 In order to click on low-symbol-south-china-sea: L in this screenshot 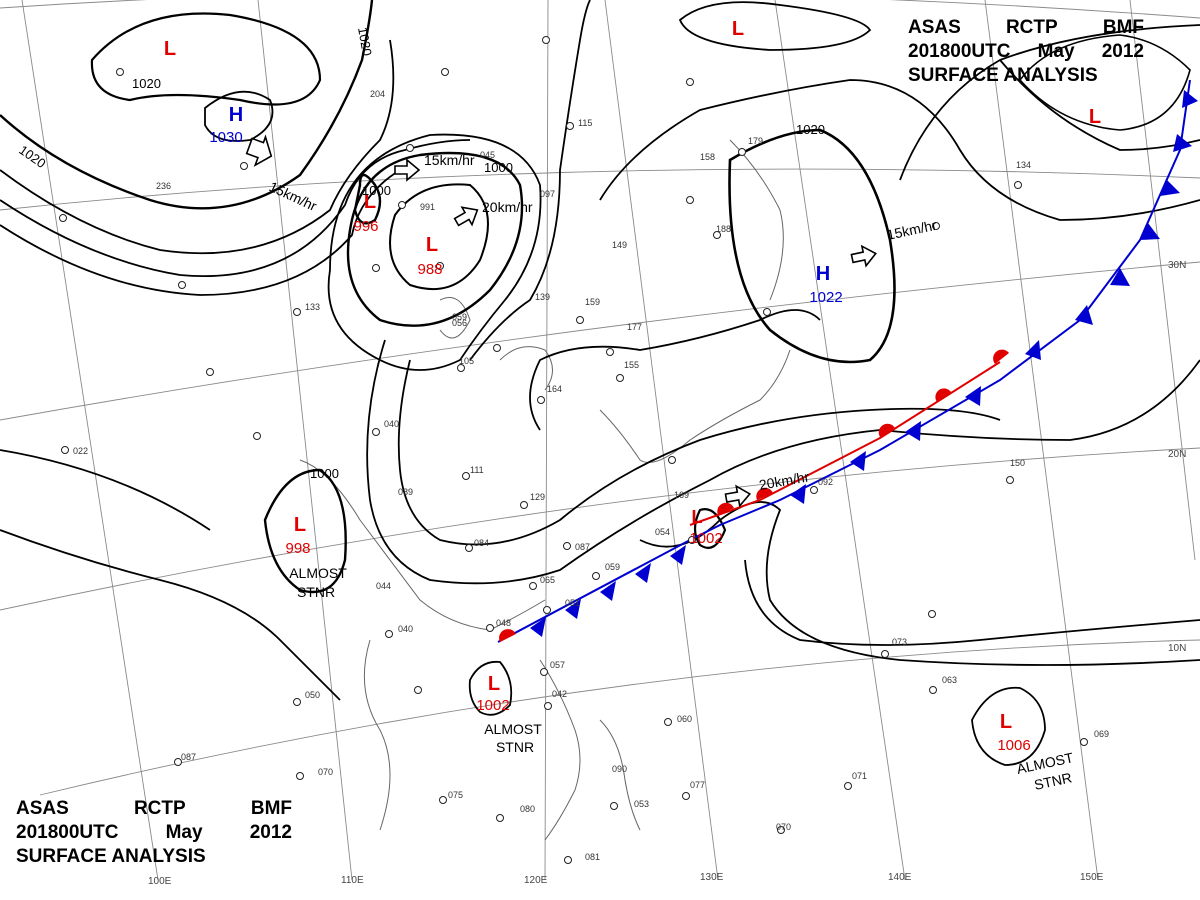, I will do `click(494, 684)`.